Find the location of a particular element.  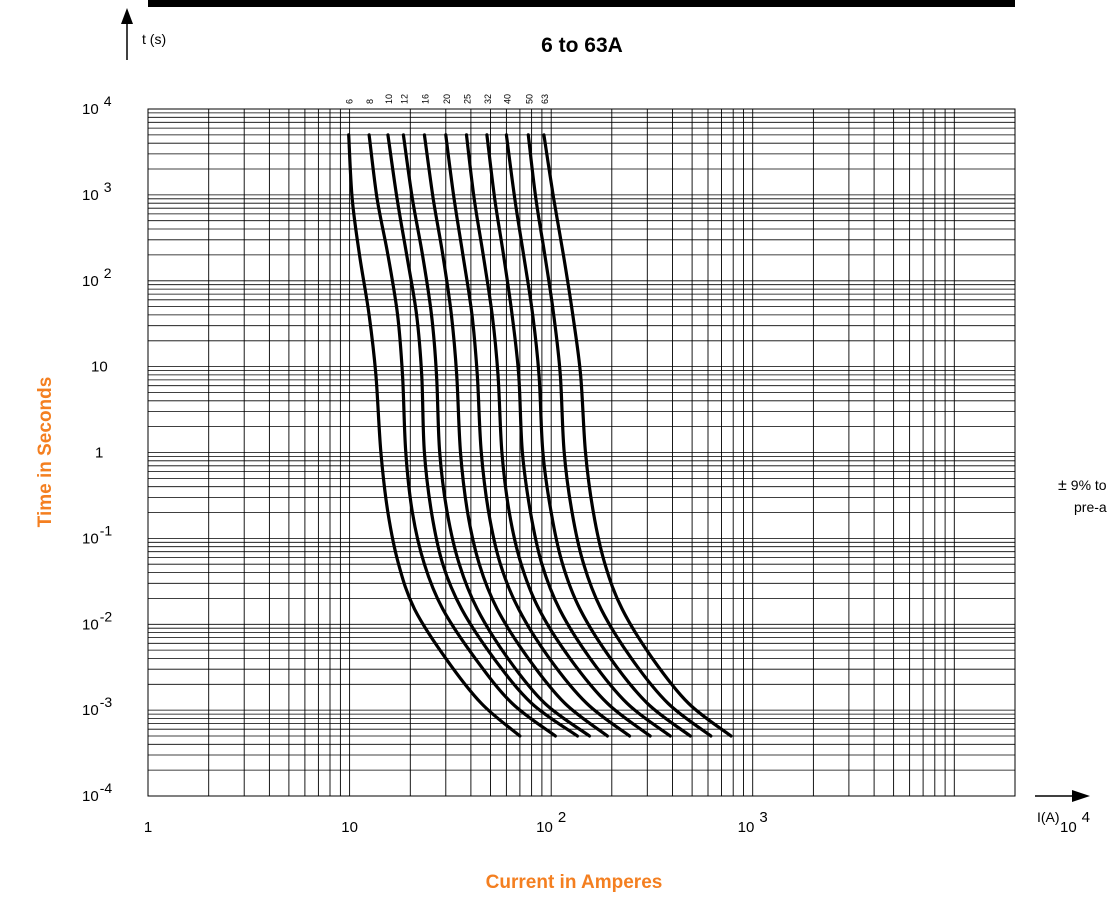

tolerance-annotation-line2: pre-a is located at coordinates (1090, 507).